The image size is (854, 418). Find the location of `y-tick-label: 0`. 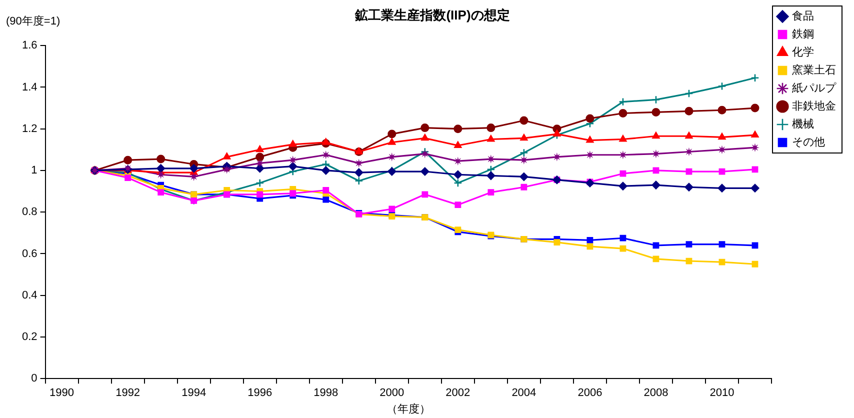

y-tick-label: 0 is located at coordinates (34, 378).